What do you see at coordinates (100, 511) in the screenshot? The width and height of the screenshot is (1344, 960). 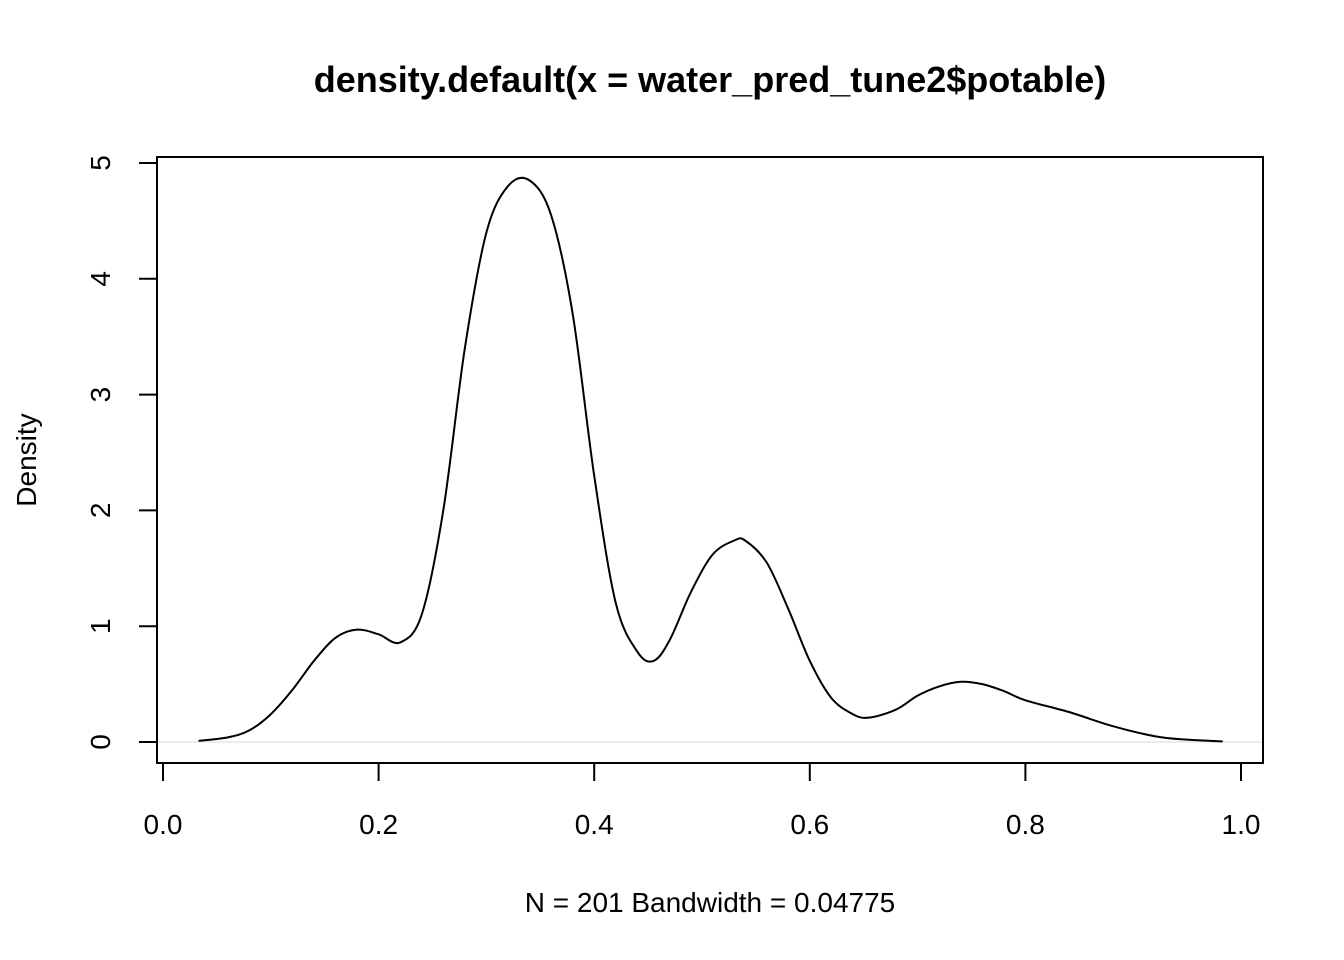 I see `y-tick-label-2: 2` at bounding box center [100, 511].